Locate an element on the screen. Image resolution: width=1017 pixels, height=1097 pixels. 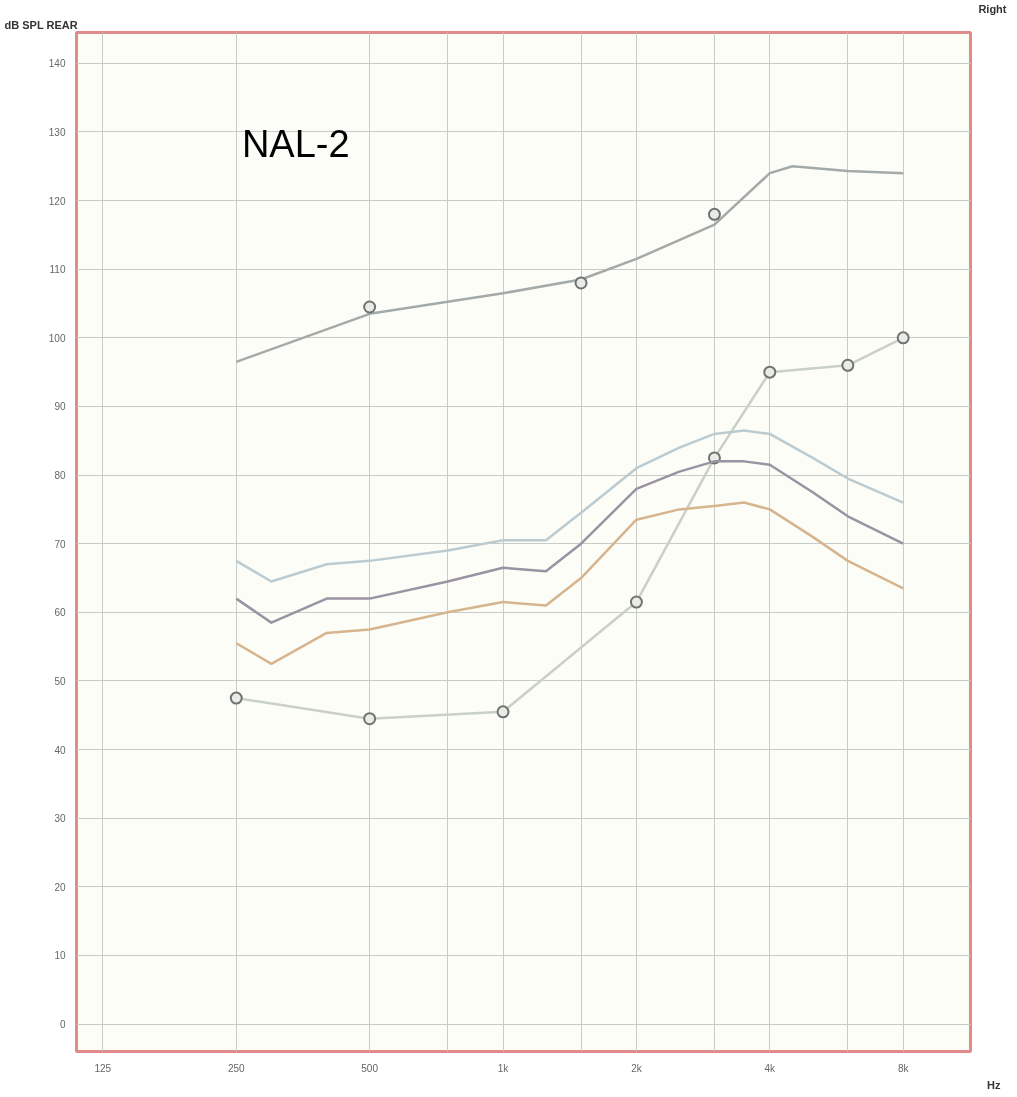
x-axis-title: Hz is located at coordinates (994, 1084).